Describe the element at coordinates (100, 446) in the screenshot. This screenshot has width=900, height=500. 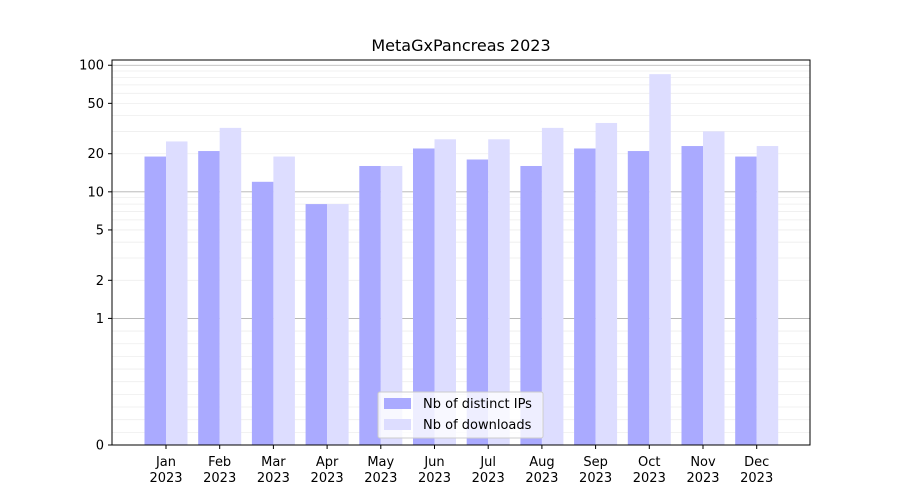
I see `y-tick-label: 0` at that location.